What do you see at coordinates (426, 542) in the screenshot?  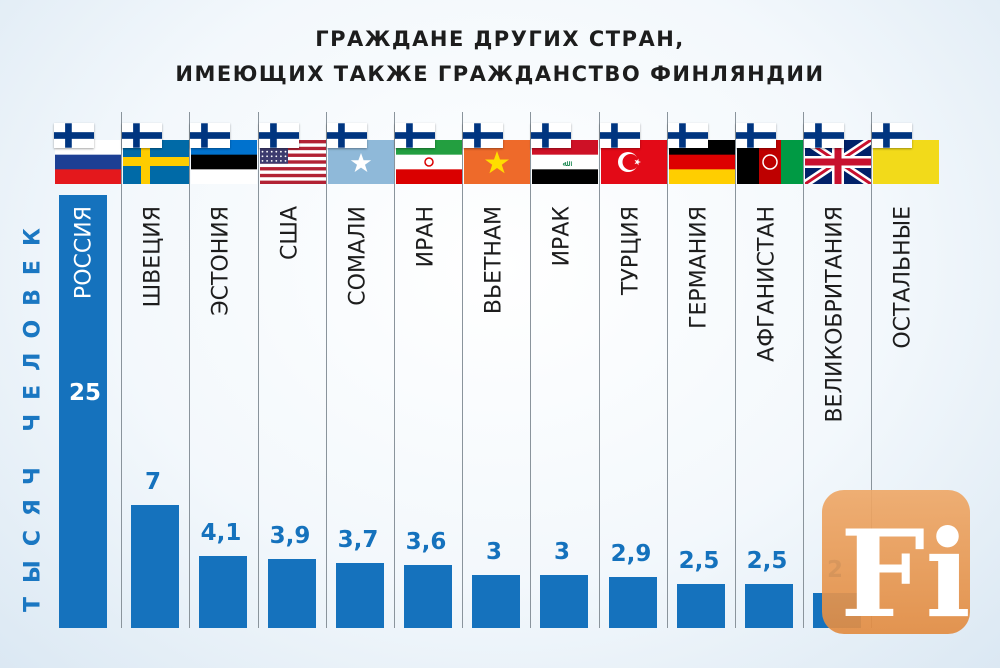 I see `bar-value-label: 3,6` at bounding box center [426, 542].